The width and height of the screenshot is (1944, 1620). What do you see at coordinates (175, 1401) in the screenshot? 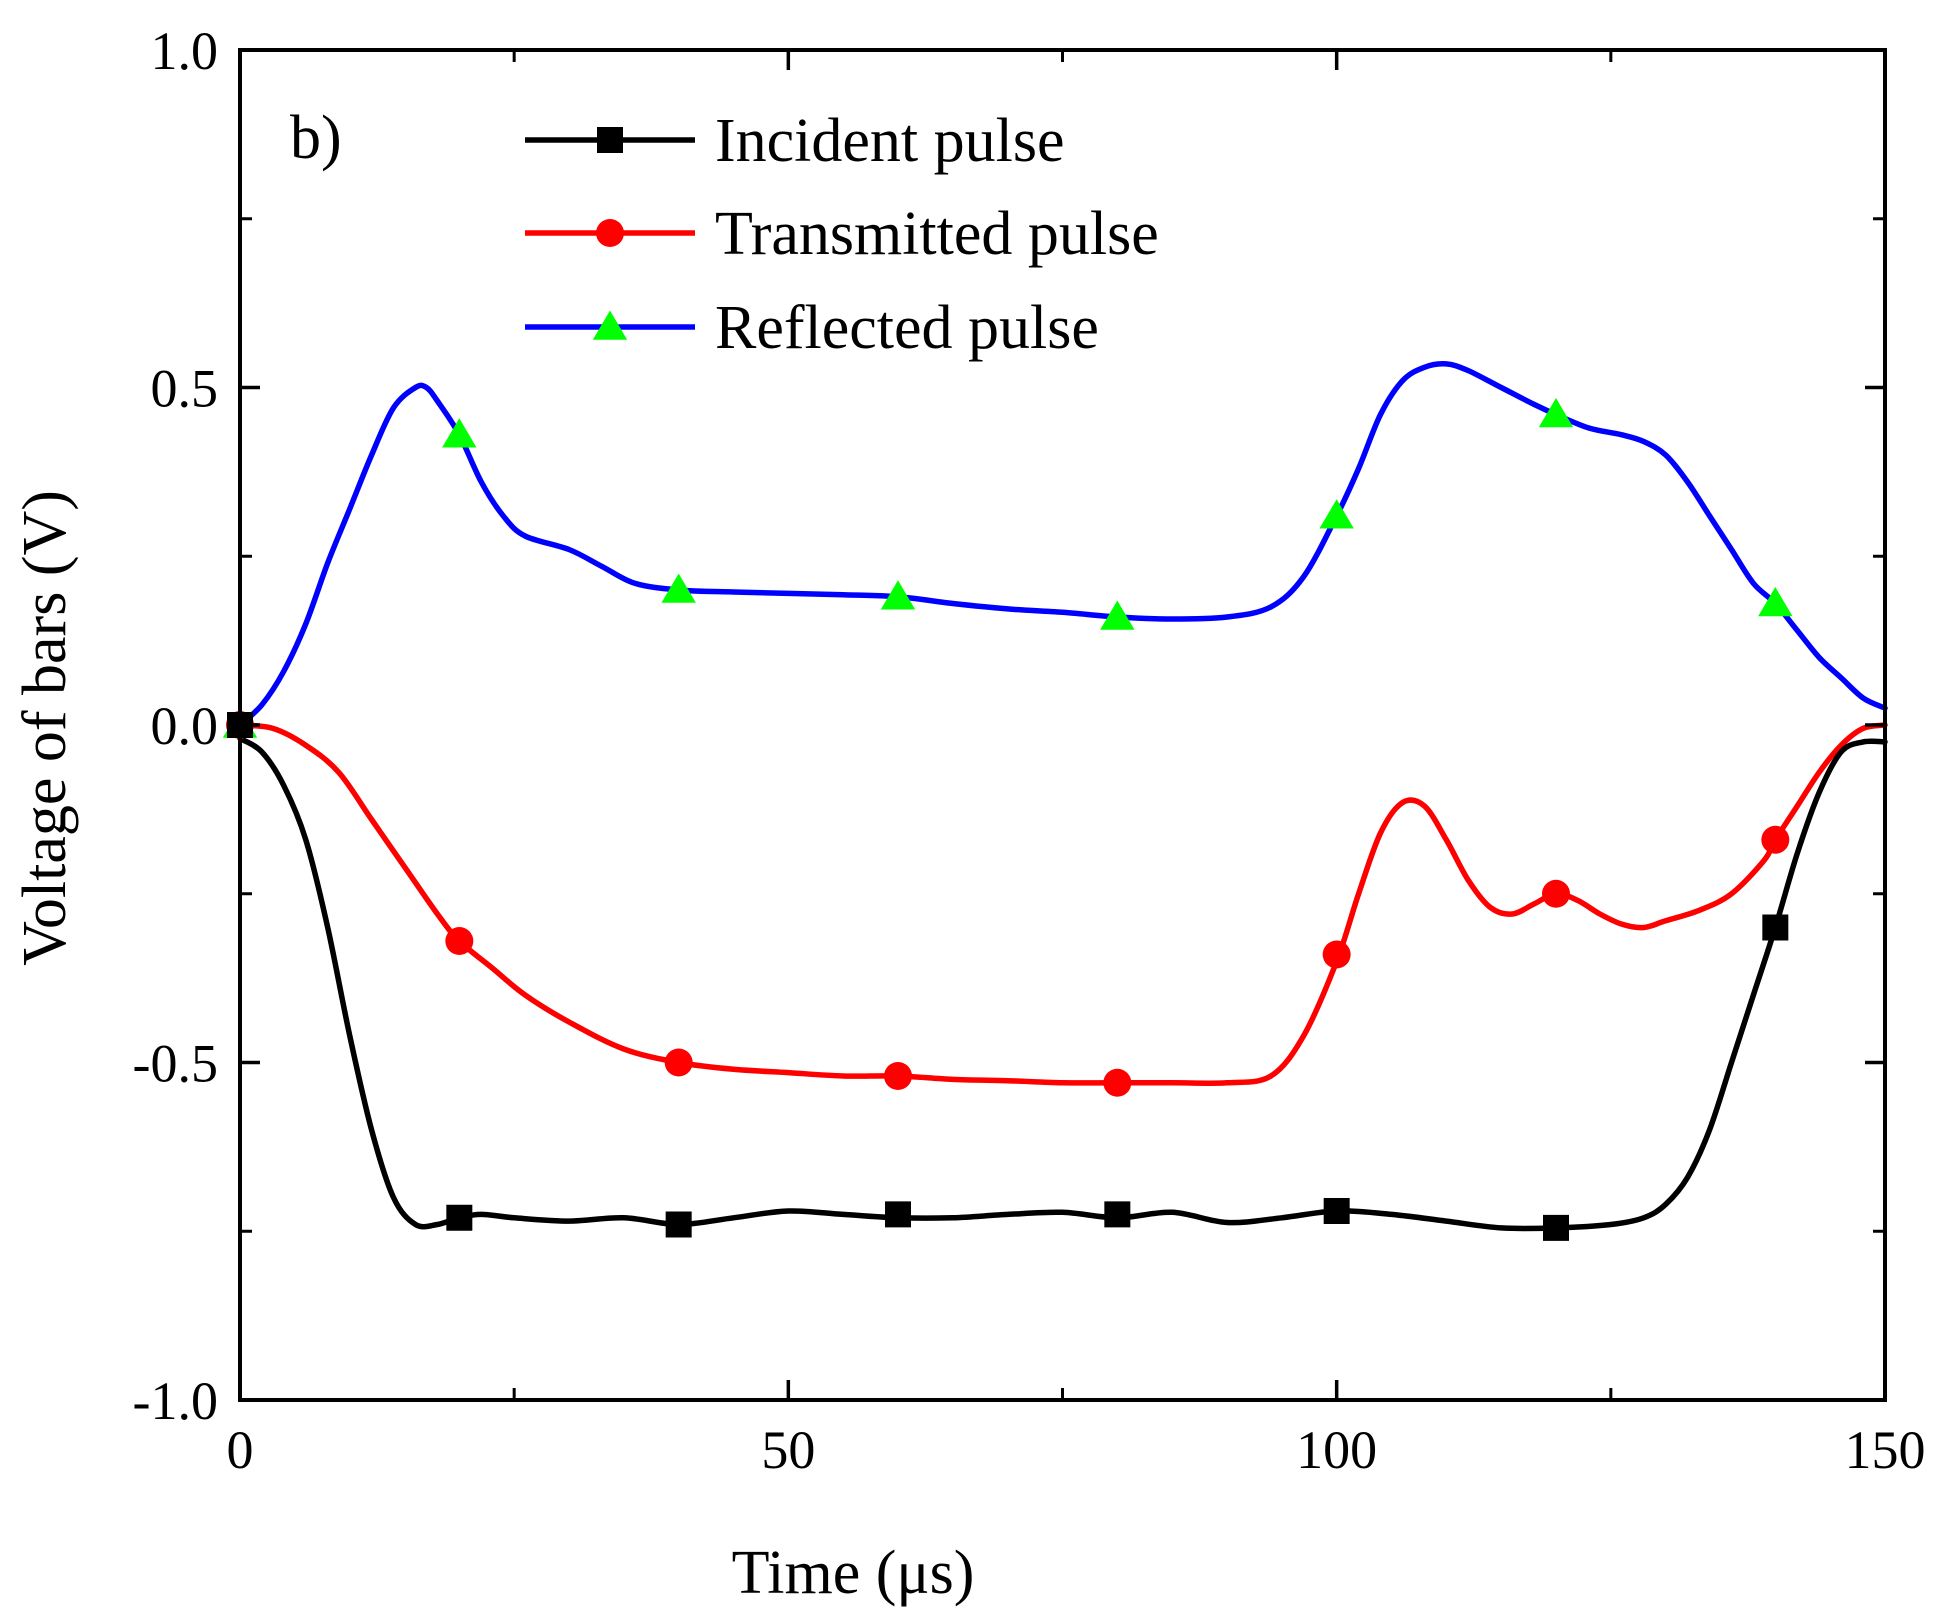
I see `y-tick-label-4: -1.0` at bounding box center [175, 1401].